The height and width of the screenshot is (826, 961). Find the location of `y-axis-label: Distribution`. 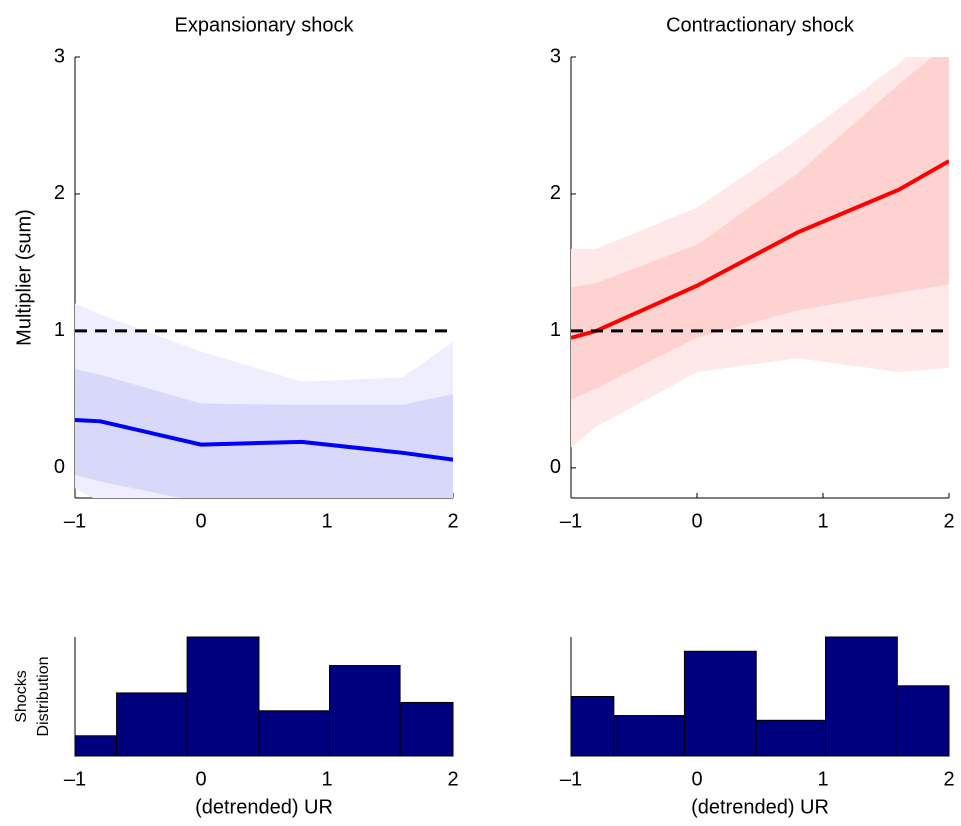

y-axis-label: Distribution is located at coordinates (43, 696).